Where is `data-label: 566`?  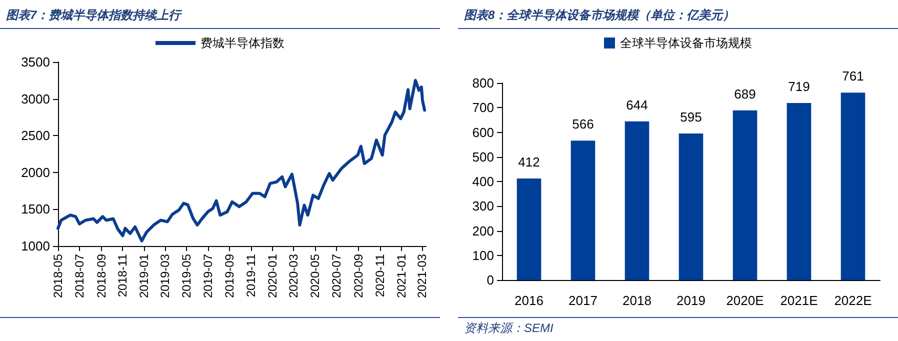
data-label: 566 is located at coordinates (583, 124).